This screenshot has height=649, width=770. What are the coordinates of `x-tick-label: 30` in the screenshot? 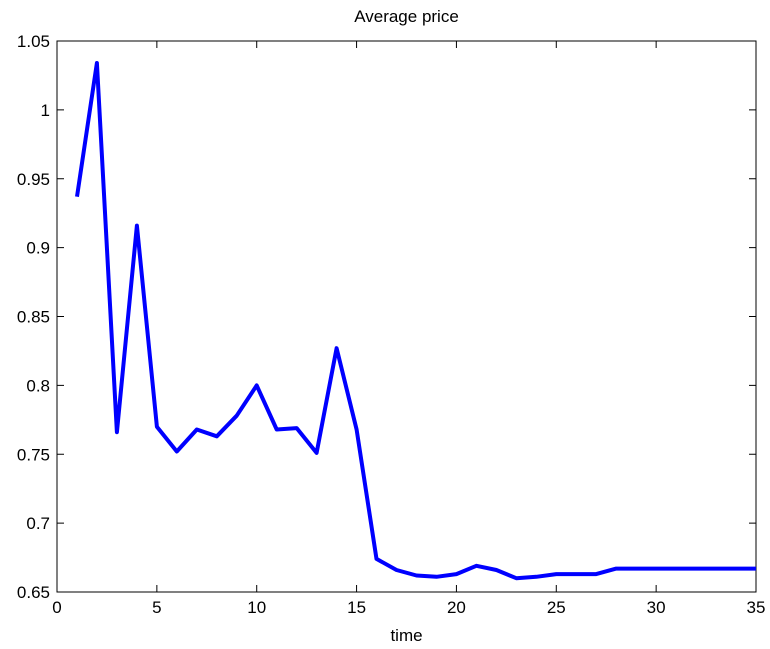 It's located at (656, 607).